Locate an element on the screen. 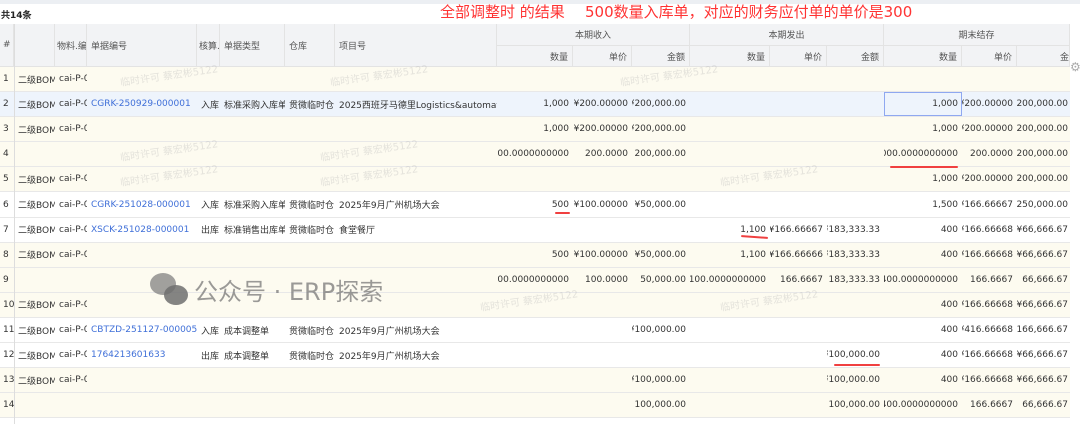  header-doc-no: 单据编号 is located at coordinates (142, 45).